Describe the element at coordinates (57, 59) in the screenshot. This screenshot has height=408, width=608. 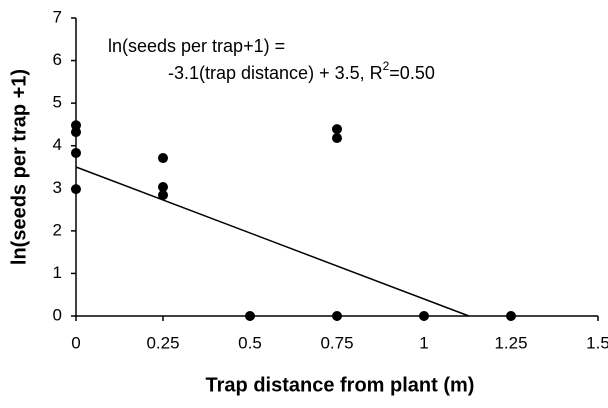
I see `y-tick-label: 6` at that location.